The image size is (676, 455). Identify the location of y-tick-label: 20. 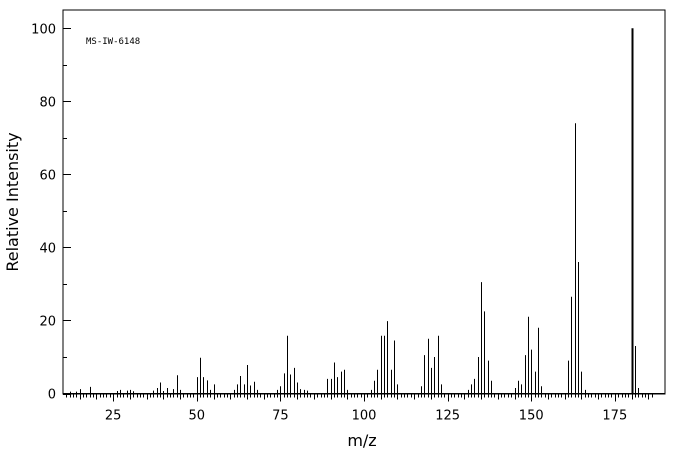
(47, 321).